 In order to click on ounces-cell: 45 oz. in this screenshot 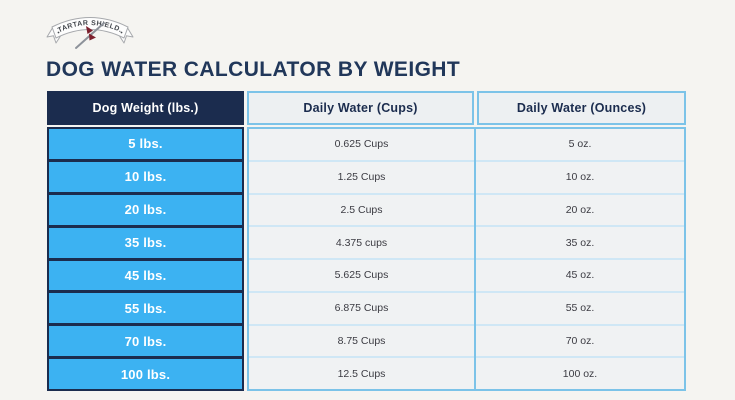, I will do `click(580, 276)`.